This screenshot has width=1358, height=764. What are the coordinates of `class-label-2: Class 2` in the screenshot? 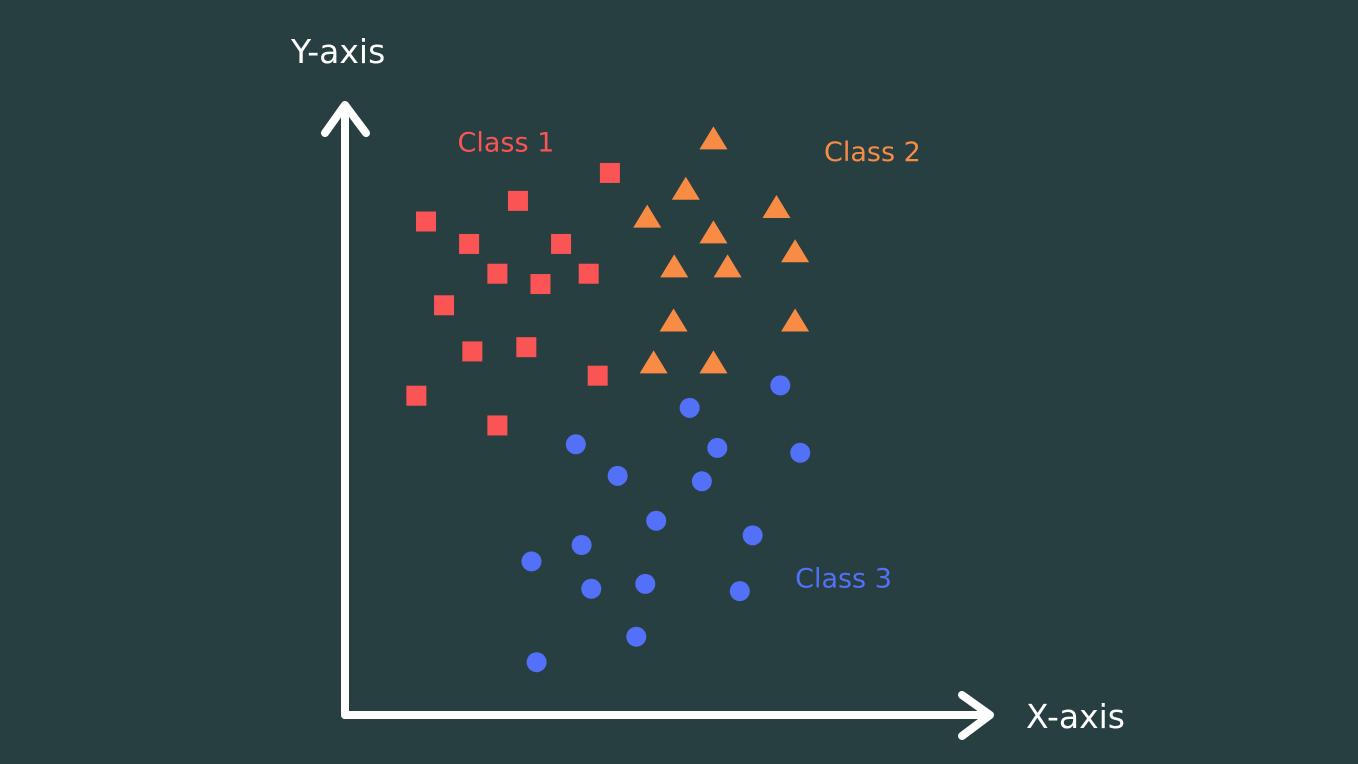 It's located at (872, 152).